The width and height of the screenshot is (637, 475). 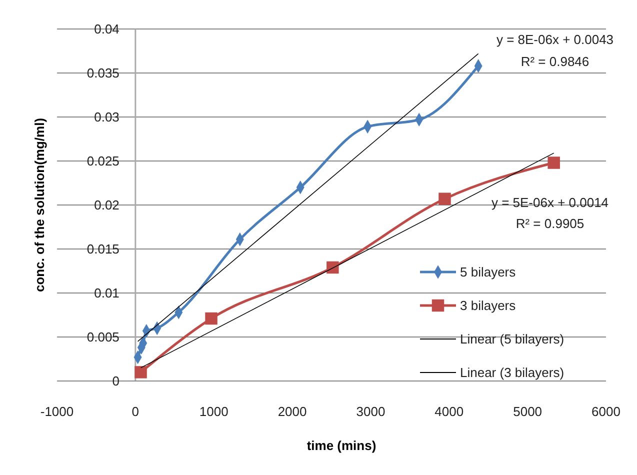 I want to click on x-tick-label: -1000, so click(x=57, y=411).